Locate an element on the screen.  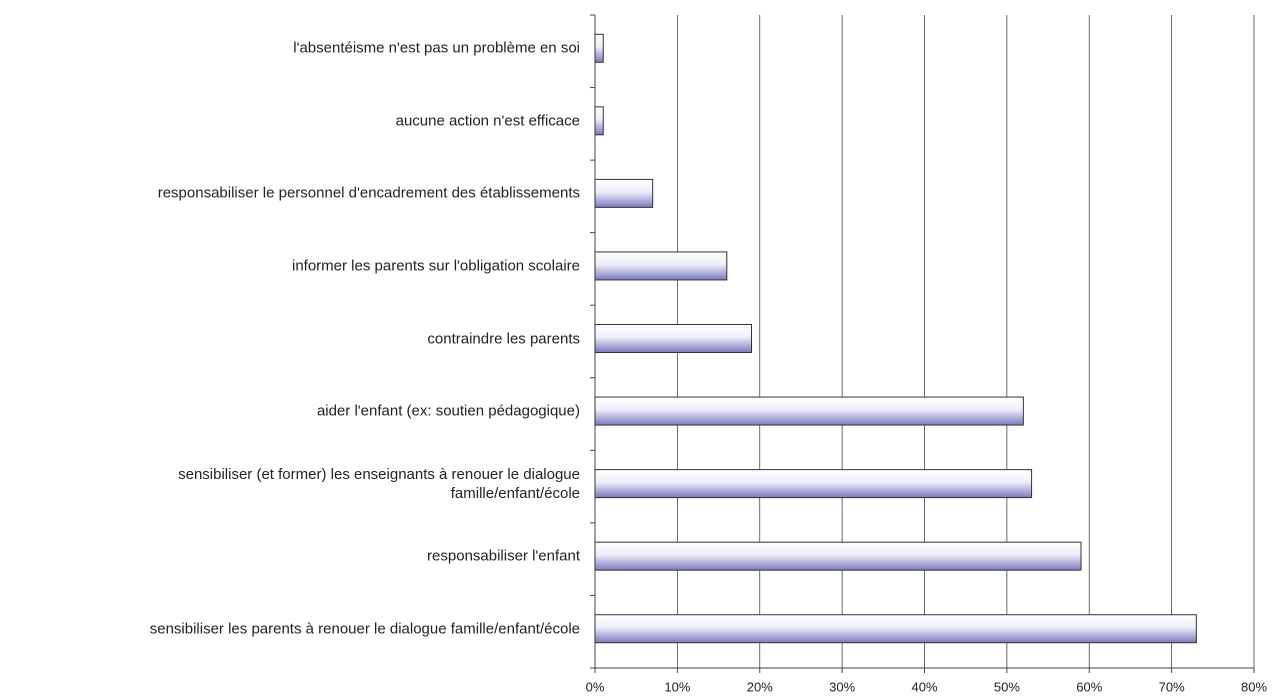
x-tick-label: 0% is located at coordinates (595, 686).